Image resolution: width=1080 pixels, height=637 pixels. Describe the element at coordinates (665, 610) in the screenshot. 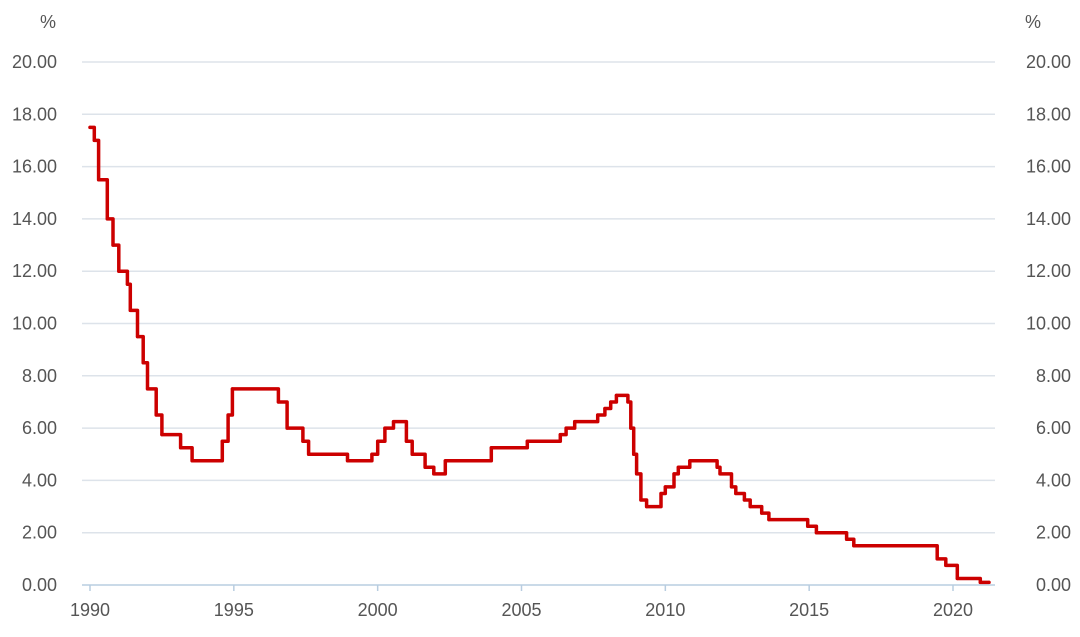

I see `x-tick-label: 2010` at that location.